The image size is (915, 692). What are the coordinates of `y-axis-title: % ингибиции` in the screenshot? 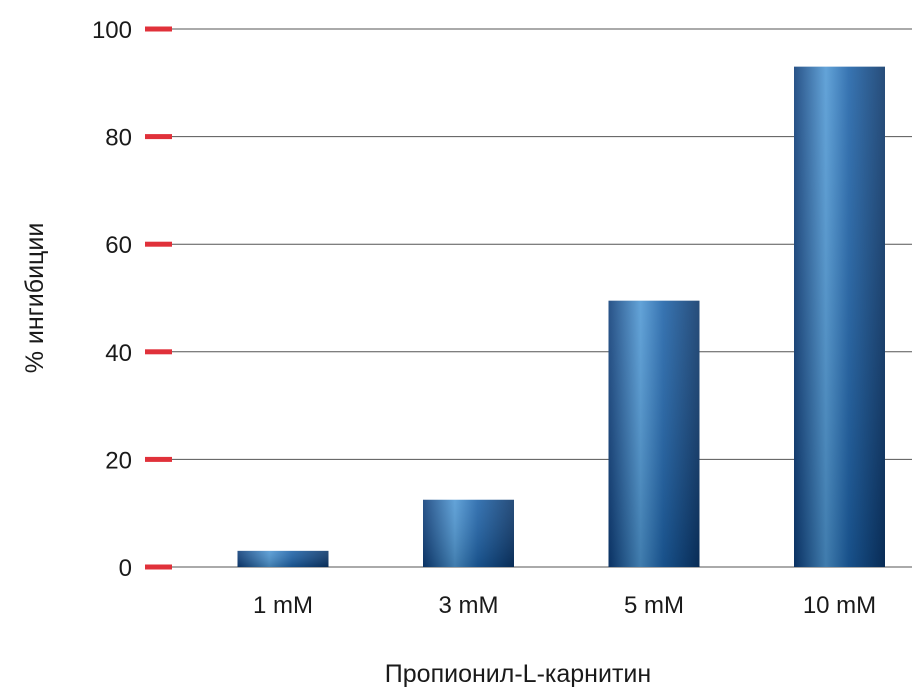 It's located at (35, 298).